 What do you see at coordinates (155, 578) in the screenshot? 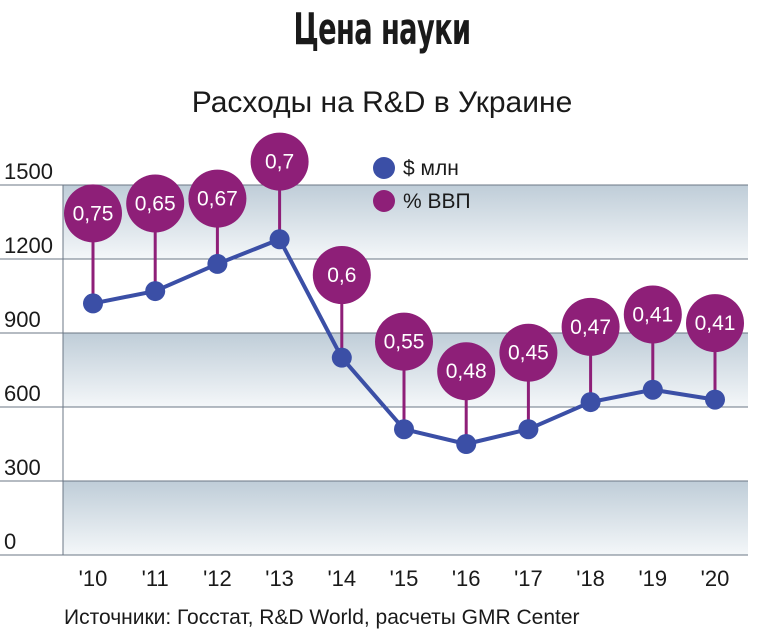
I see `x-tick-label: '11` at bounding box center [155, 578].